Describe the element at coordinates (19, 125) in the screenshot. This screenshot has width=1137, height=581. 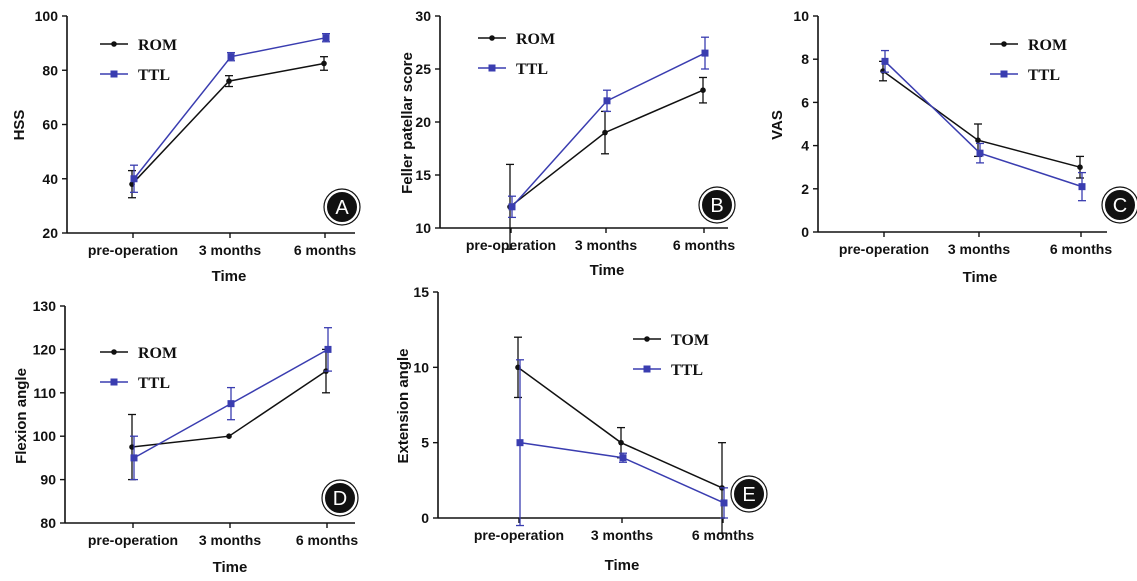
I see `y-axis-title: HSS` at that location.